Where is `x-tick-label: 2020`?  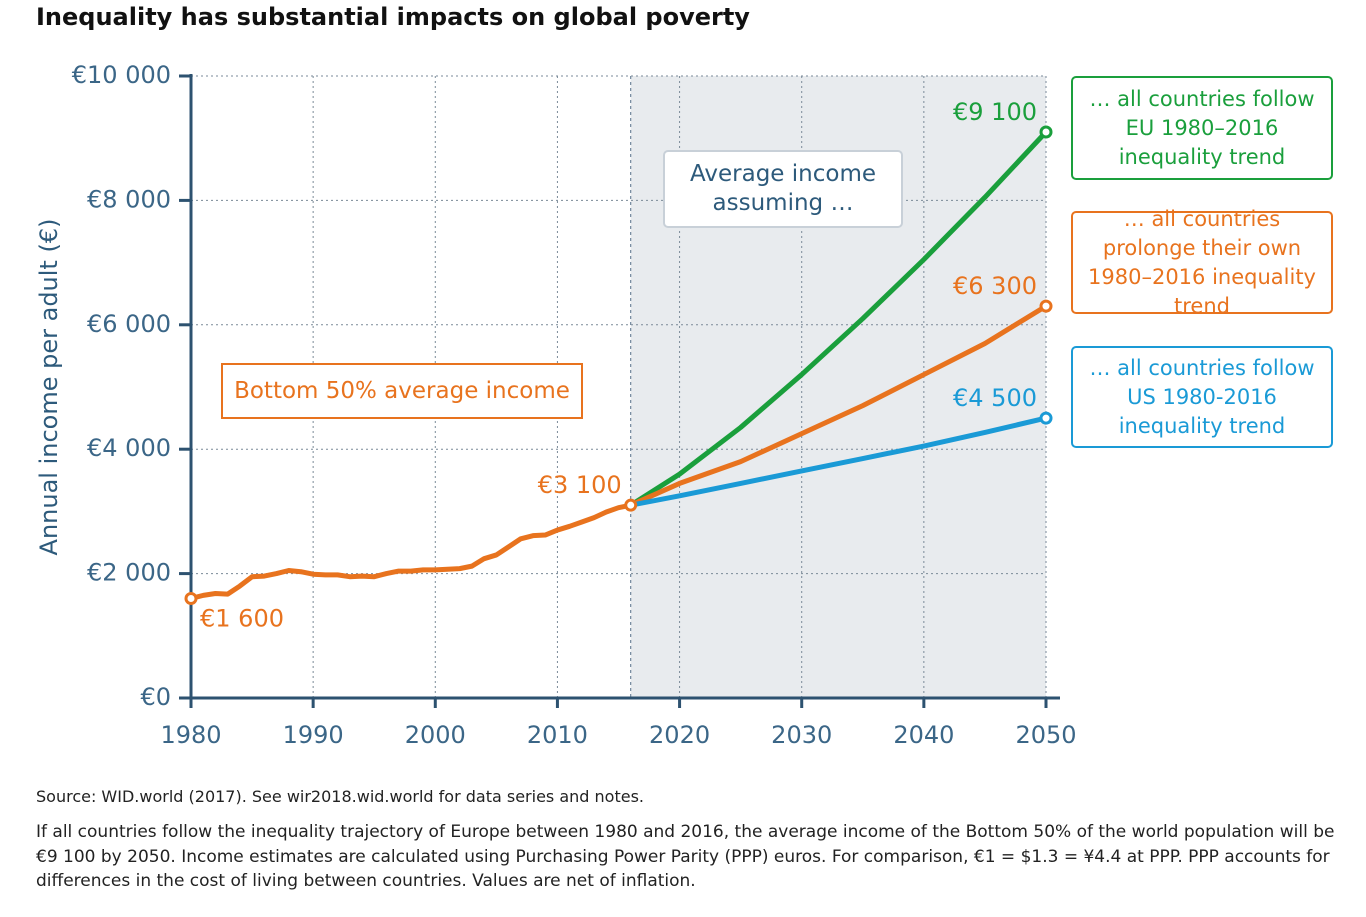
x-tick-label: 2020 is located at coordinates (679, 735).